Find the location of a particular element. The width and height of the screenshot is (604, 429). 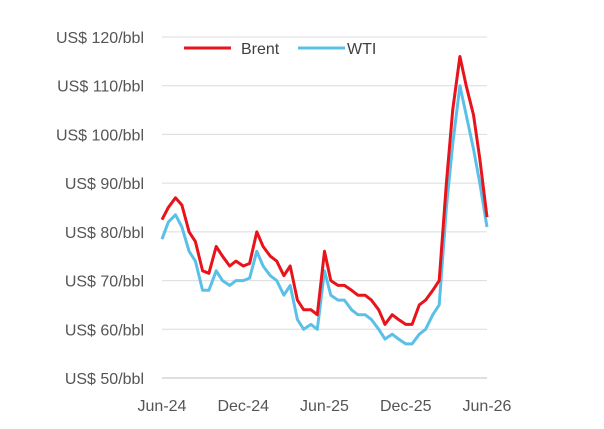

x-axis-tick-labels: Jun-24 Dec-24 Jun-25 Dec-25 Jun-26 is located at coordinates (325, 406).